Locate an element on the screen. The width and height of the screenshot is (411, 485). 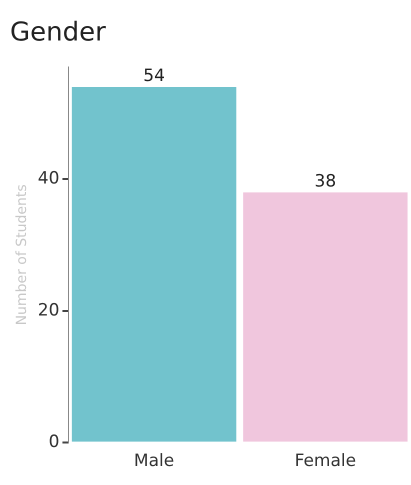
y-tick-label: 40 is located at coordinates (49, 178).